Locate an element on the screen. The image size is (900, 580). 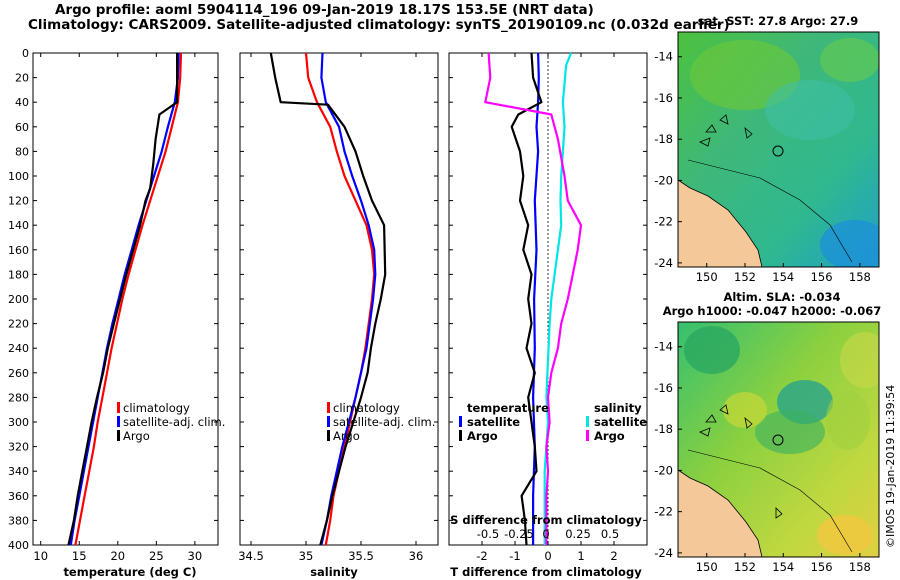
depth-tick-label: 40 is located at coordinates (22, 102).